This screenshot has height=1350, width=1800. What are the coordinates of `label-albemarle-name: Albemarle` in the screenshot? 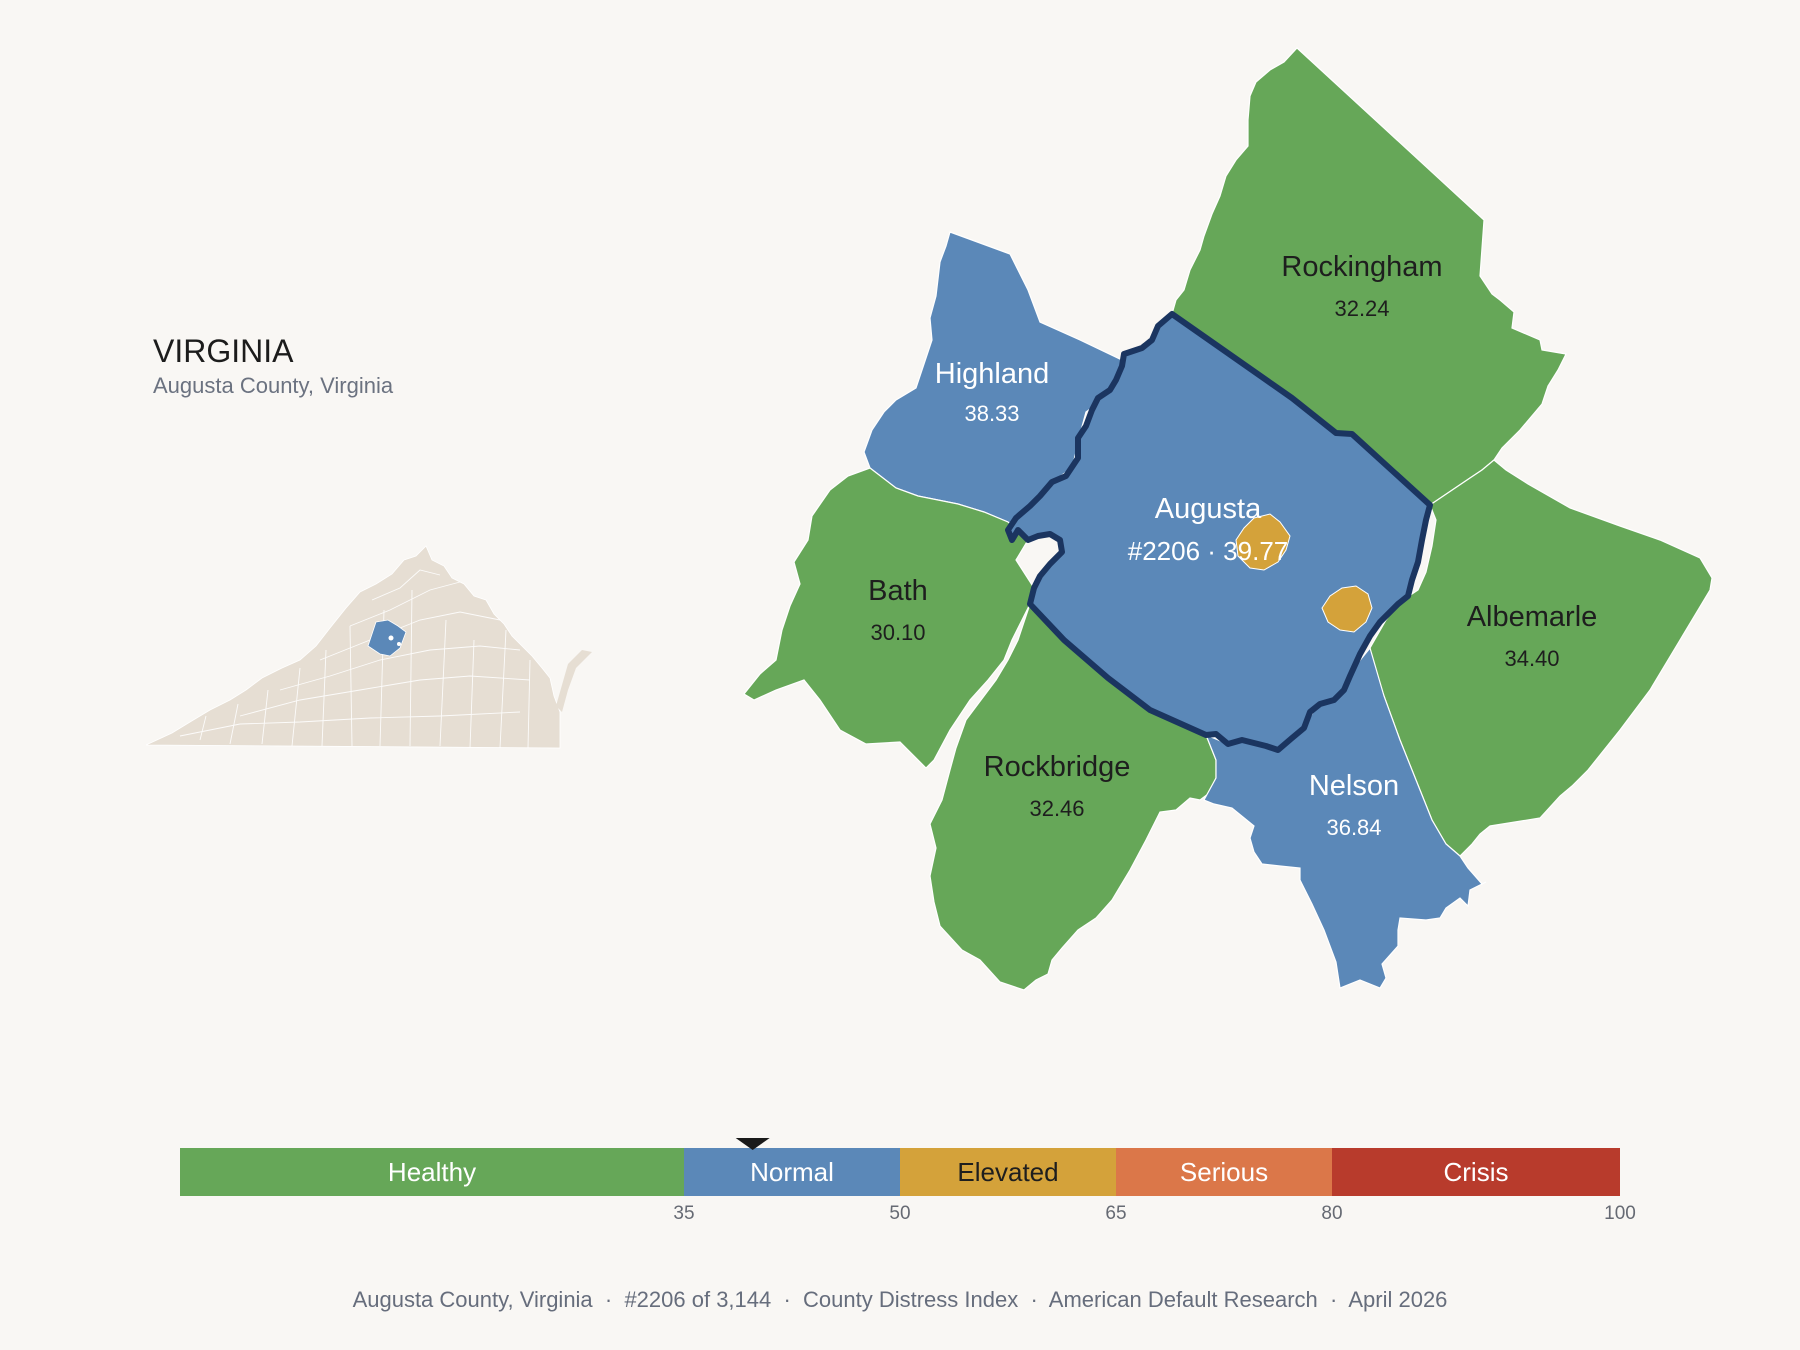 It's located at (1532, 617).